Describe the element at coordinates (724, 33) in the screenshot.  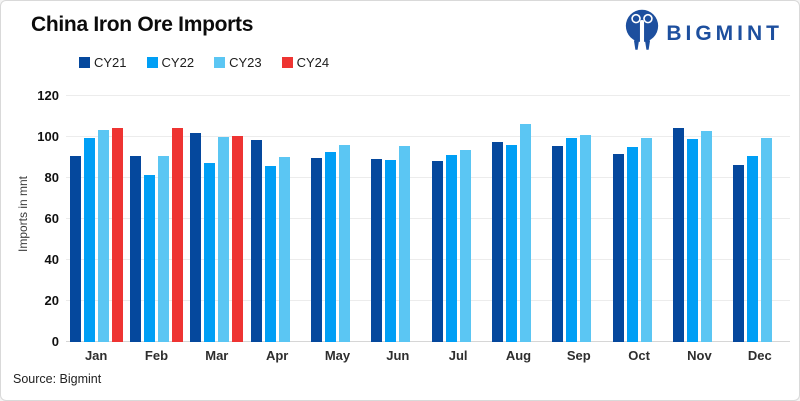
I see `brand-name: BIGMINT` at that location.